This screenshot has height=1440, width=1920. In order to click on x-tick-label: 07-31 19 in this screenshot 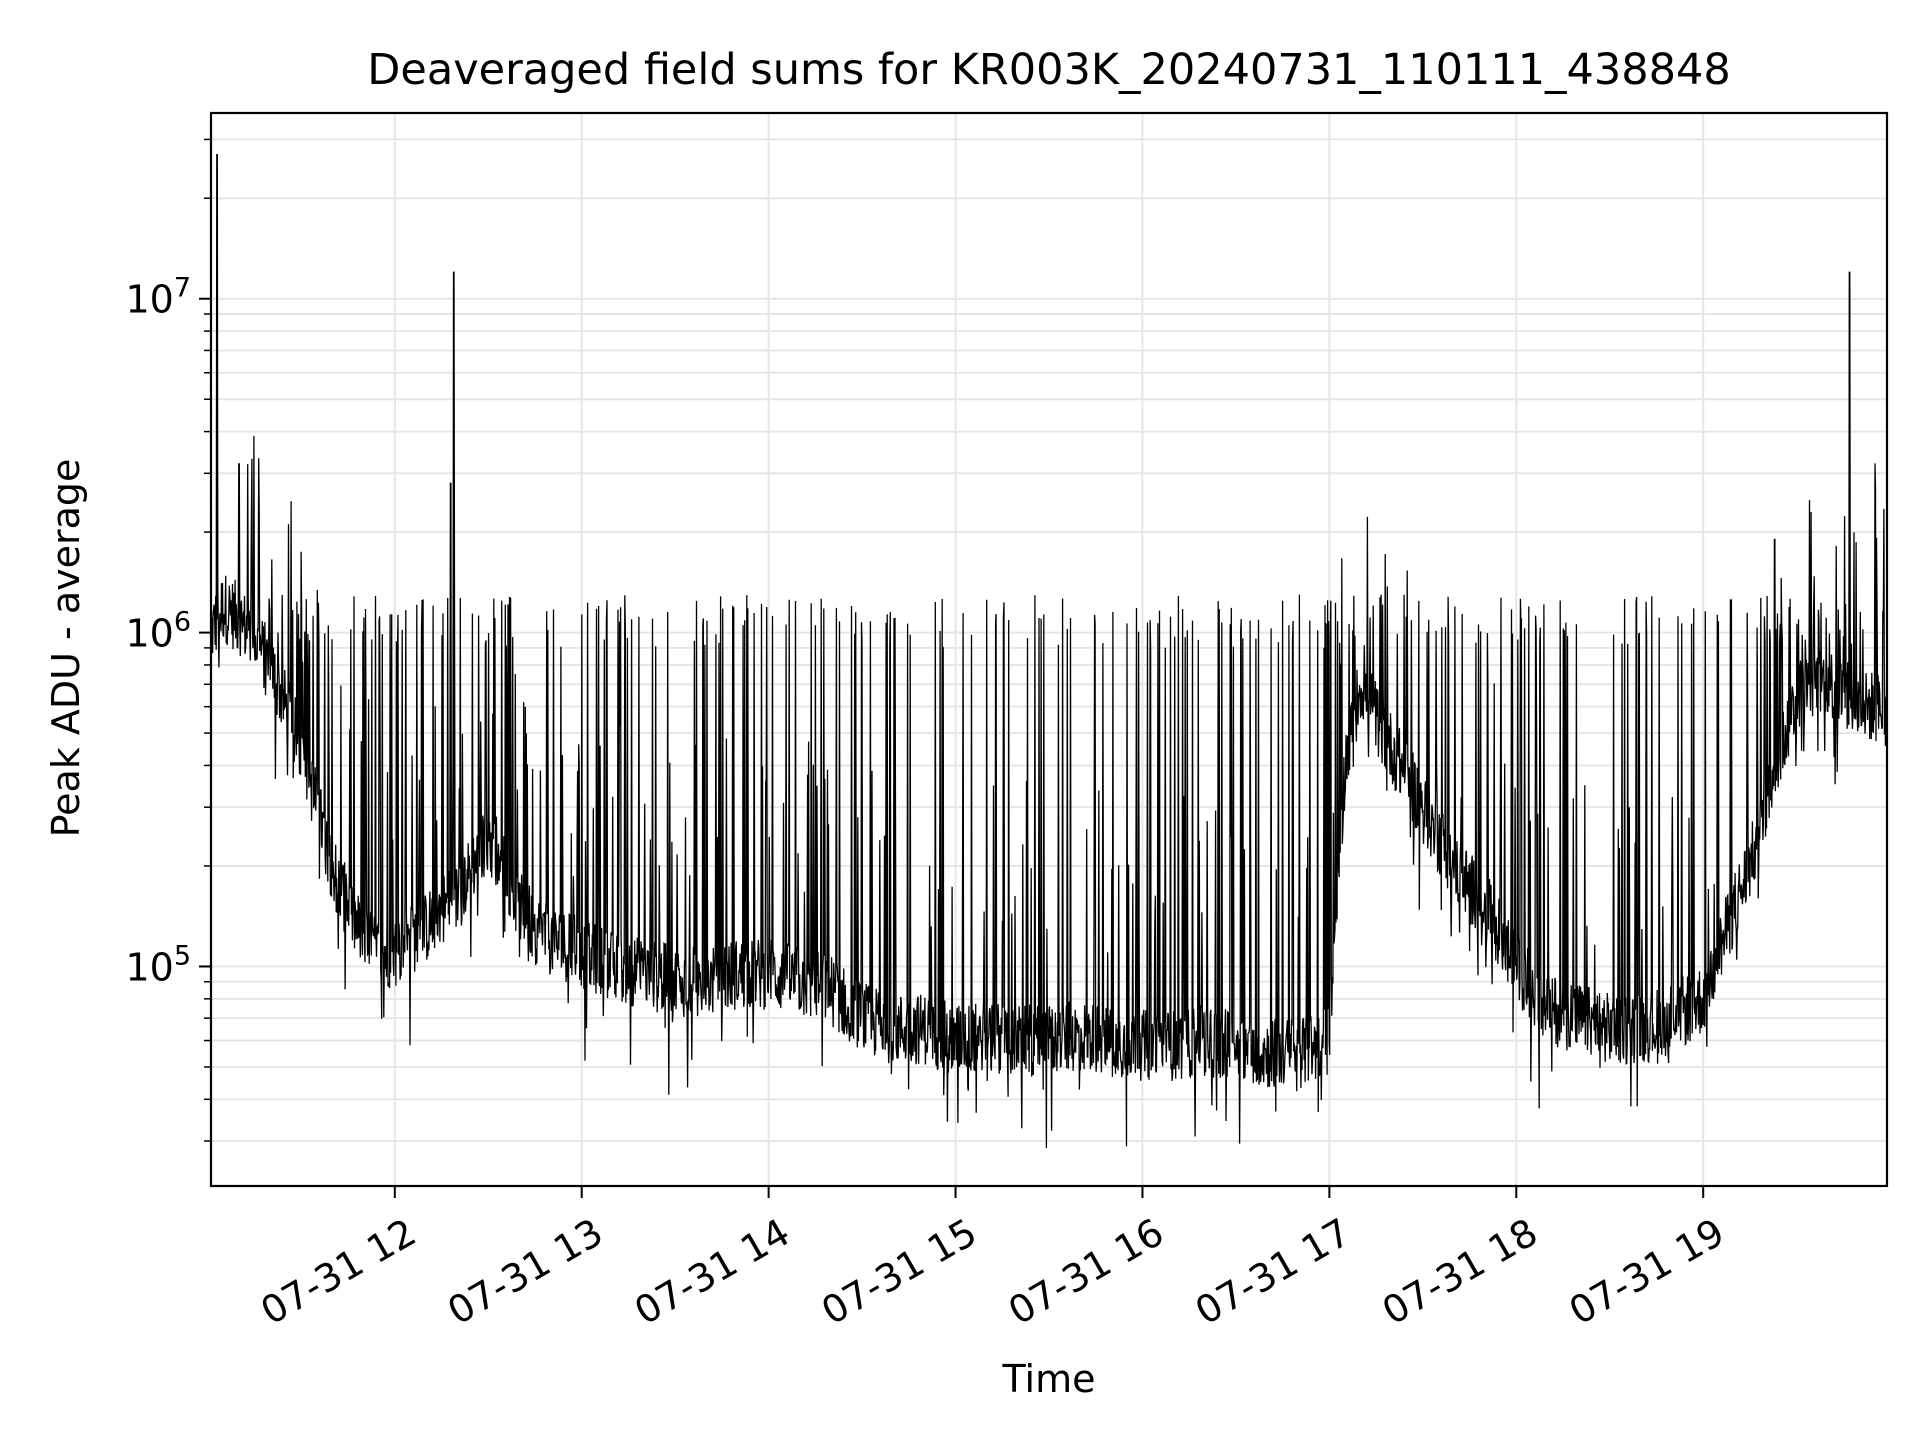, I will do `click(1647, 1272)`.